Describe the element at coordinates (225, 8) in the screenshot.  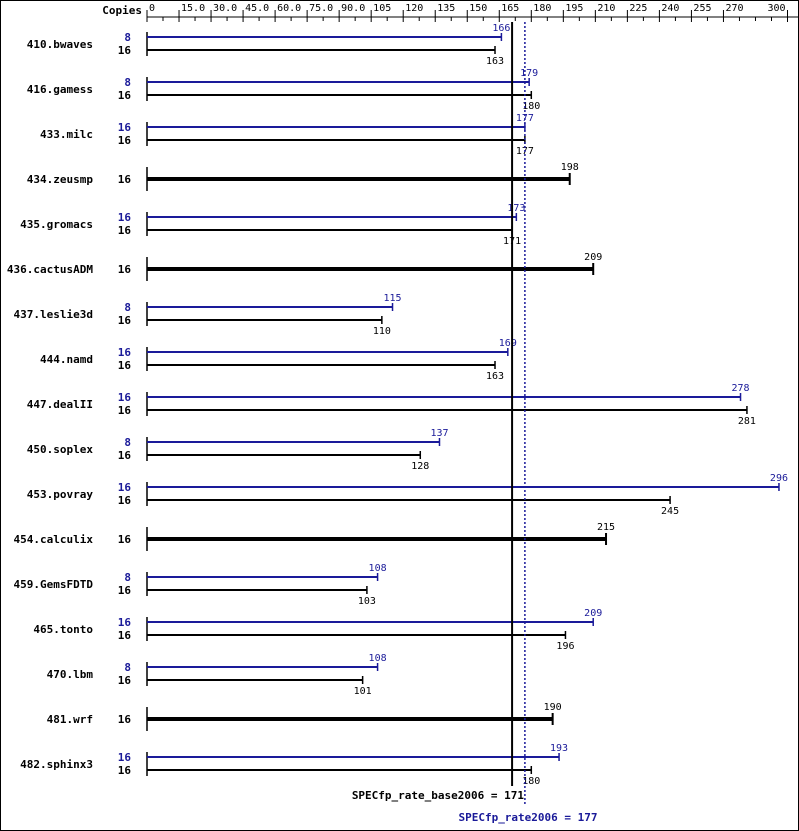
I see `x-tick-label: 30.0` at that location.